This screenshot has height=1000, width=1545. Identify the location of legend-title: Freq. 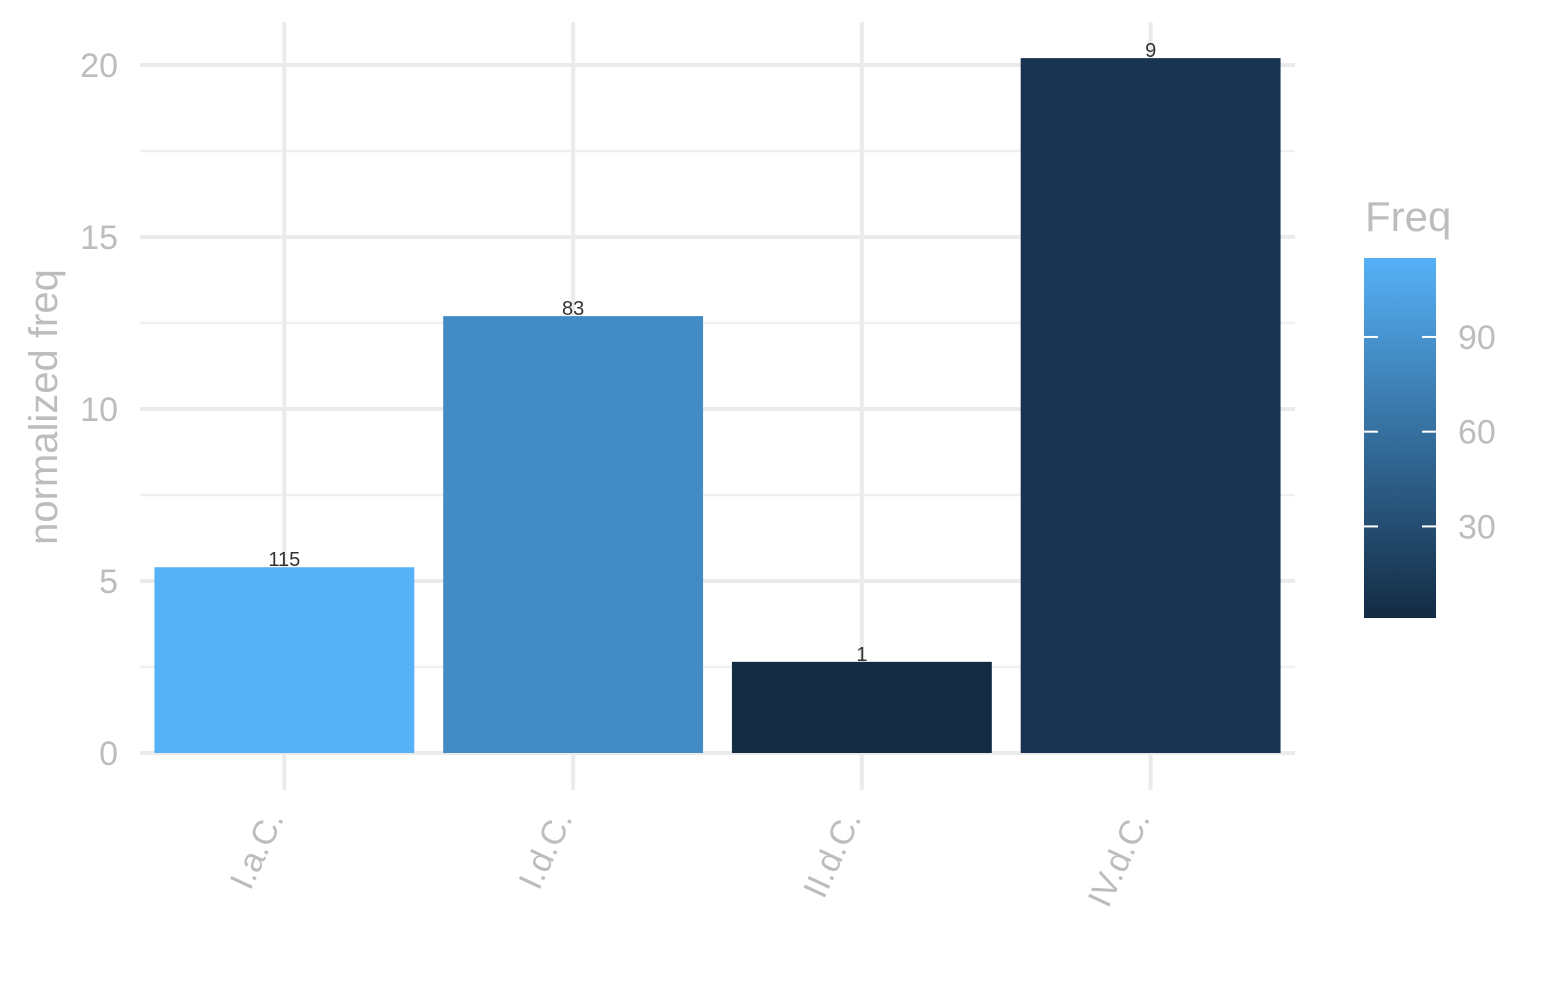
(1408, 216).